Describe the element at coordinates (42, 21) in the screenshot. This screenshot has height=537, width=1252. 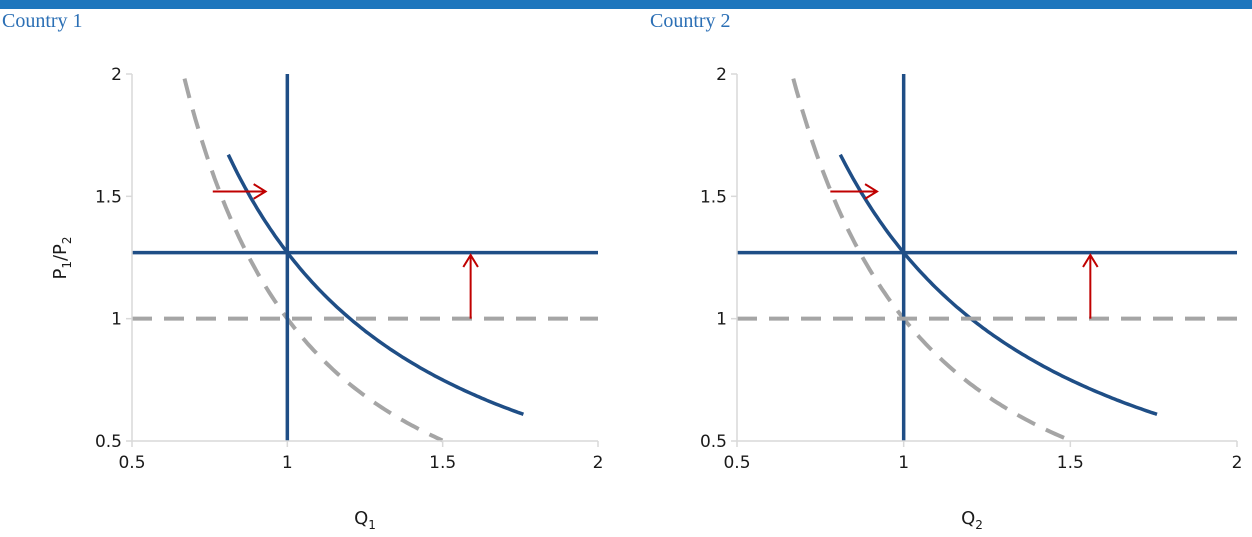
I see `chart-title-country-1: Country 1` at that location.